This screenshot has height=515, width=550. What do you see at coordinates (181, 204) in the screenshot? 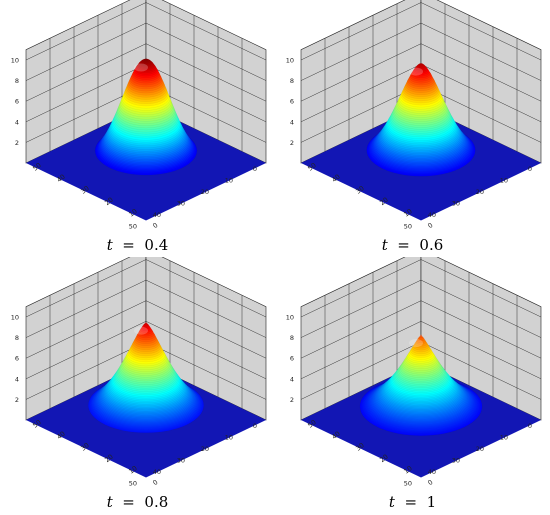
I see `x-tick-label: 30` at bounding box center [181, 204].